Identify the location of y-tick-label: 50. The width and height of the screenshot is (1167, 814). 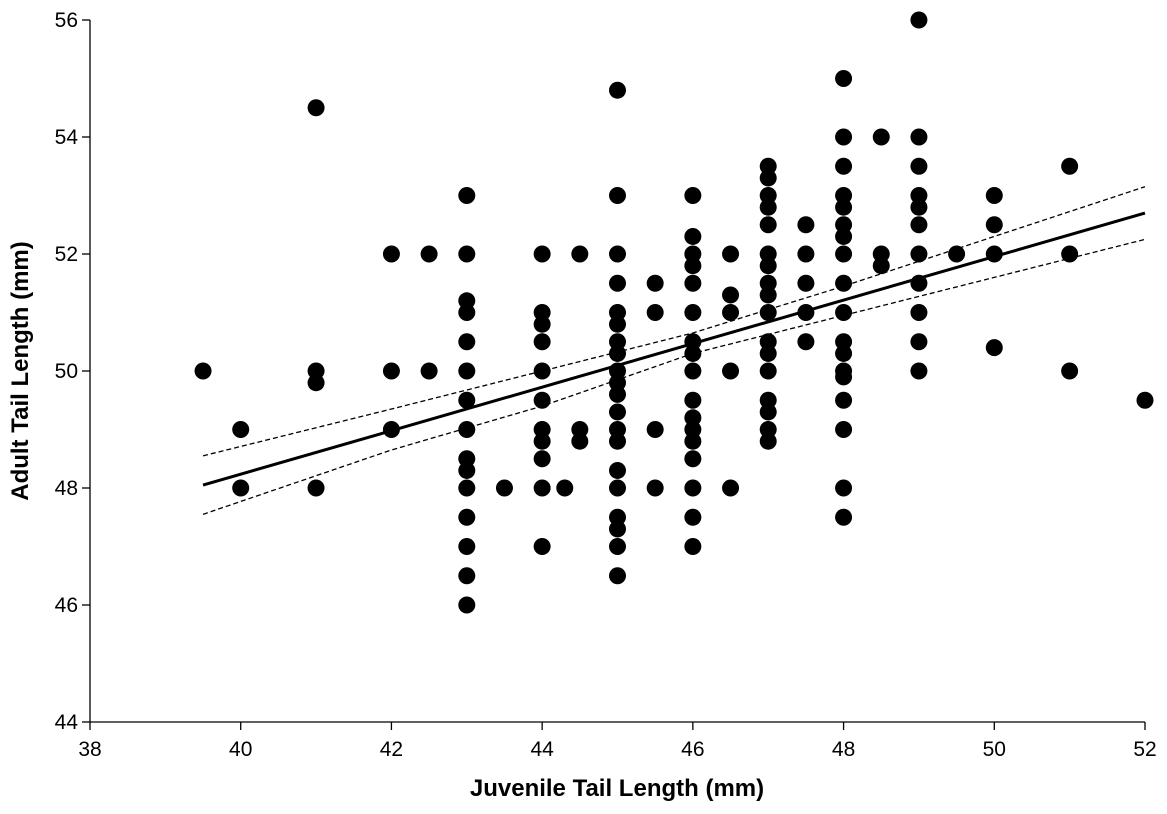
(66, 371).